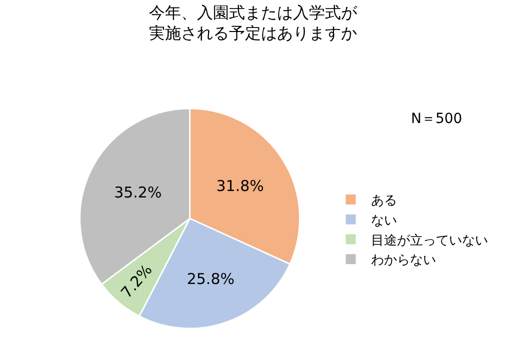  What do you see at coordinates (253, 33) in the screenshot?
I see `chart-subtitle: 実施される予定はありますか` at bounding box center [253, 33].